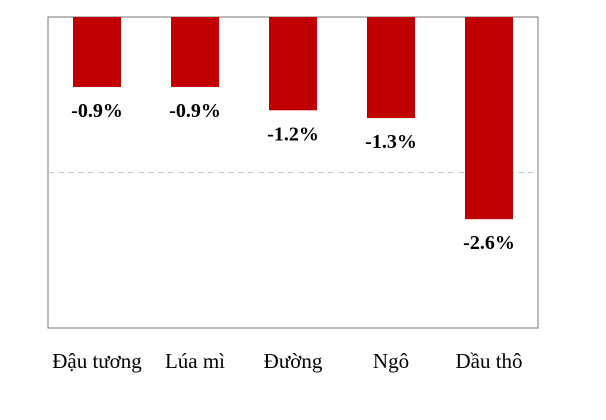 The image size is (606, 420). Describe the element at coordinates (391, 361) in the screenshot. I see `x-tick-label: Ngô` at that location.